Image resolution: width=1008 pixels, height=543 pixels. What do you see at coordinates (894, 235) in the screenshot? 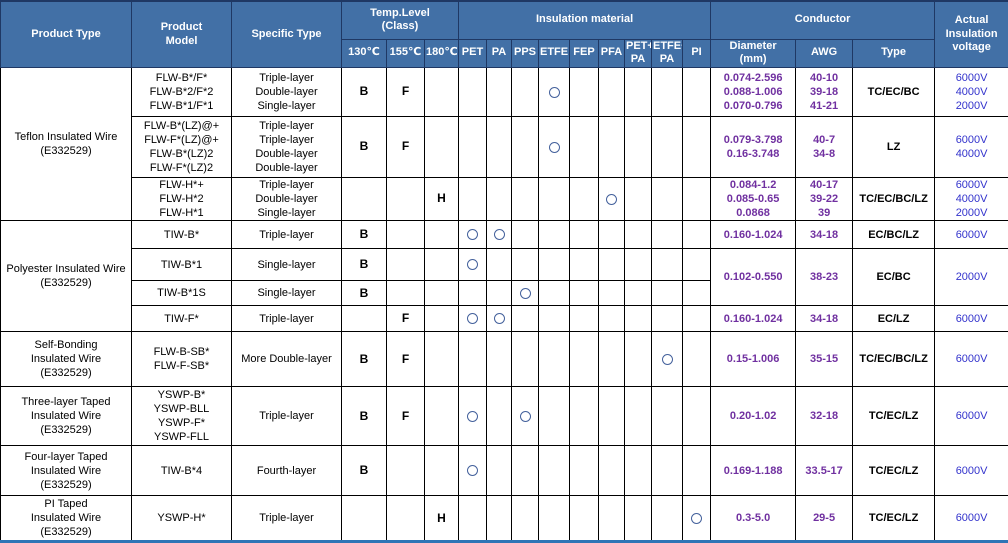
I see `conductor-type-cell: EC/BC/LZ` at bounding box center [894, 235].